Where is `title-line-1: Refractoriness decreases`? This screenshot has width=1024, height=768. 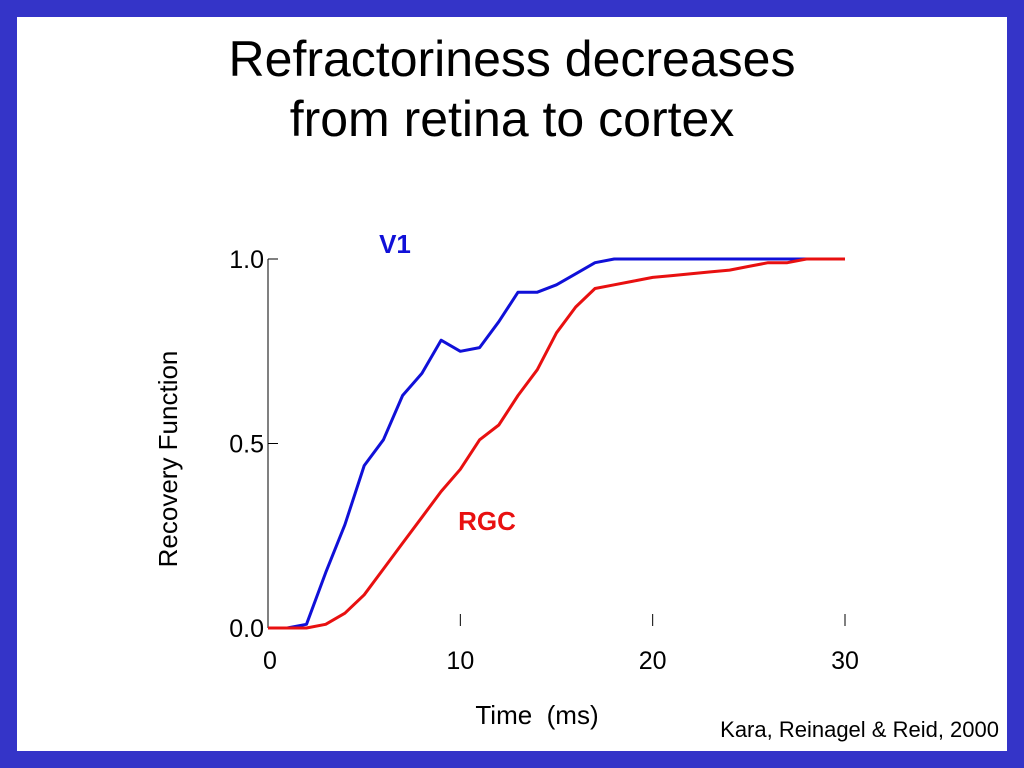
title-line-1: Refractoriness decreases is located at coordinates (512, 59).